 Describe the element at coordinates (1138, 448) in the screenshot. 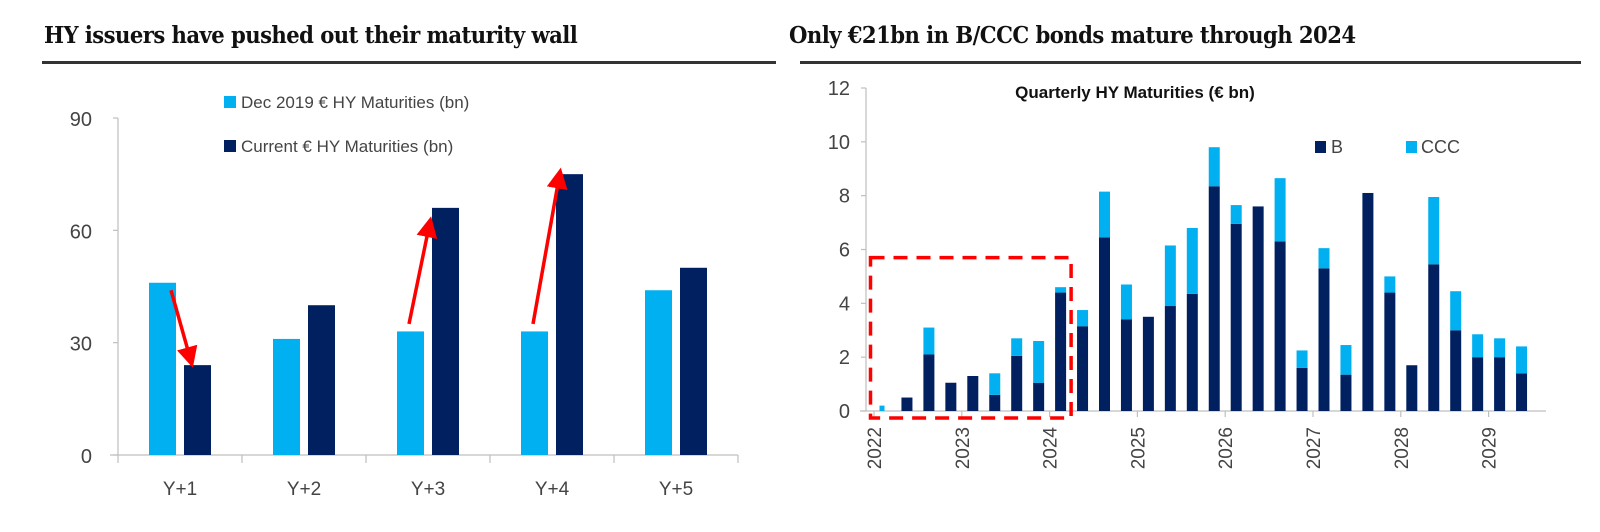

I see `right-x-tick-label: 2025` at that location.